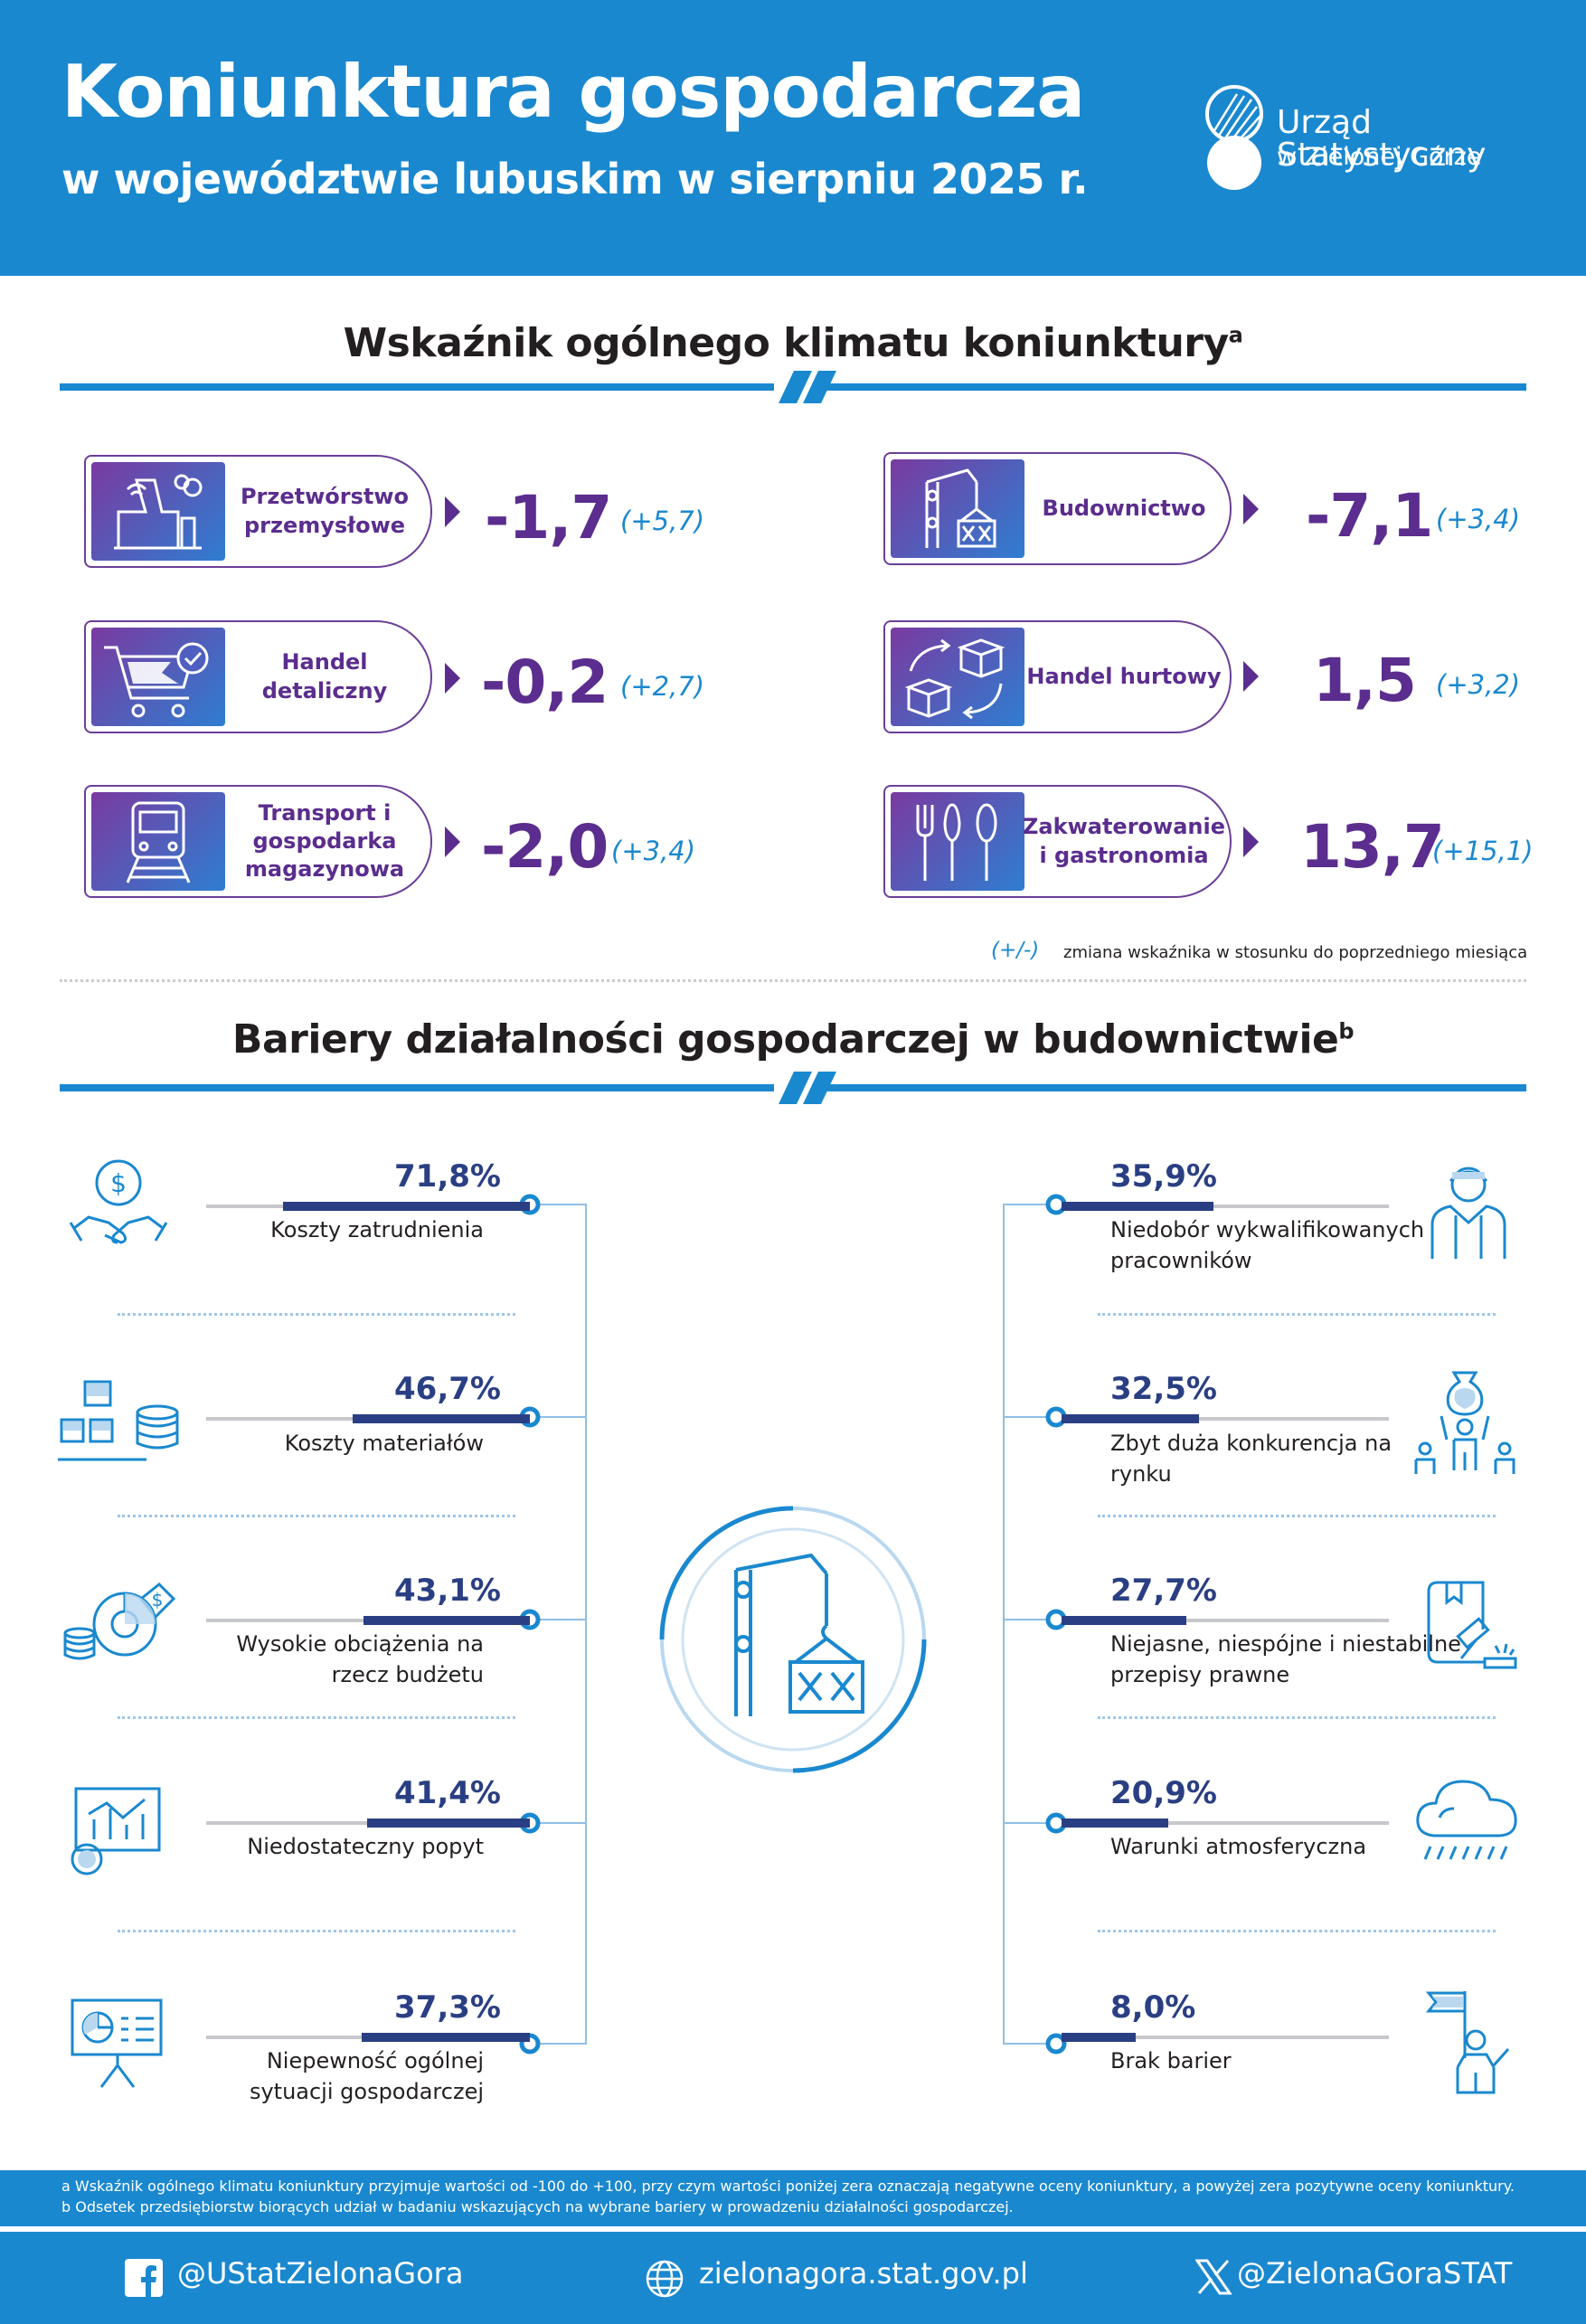 This screenshot has width=1586, height=2324. Describe the element at coordinates (1380, 157) in the screenshot. I see `logo-text-line2: w Zielonej Górze` at that location.